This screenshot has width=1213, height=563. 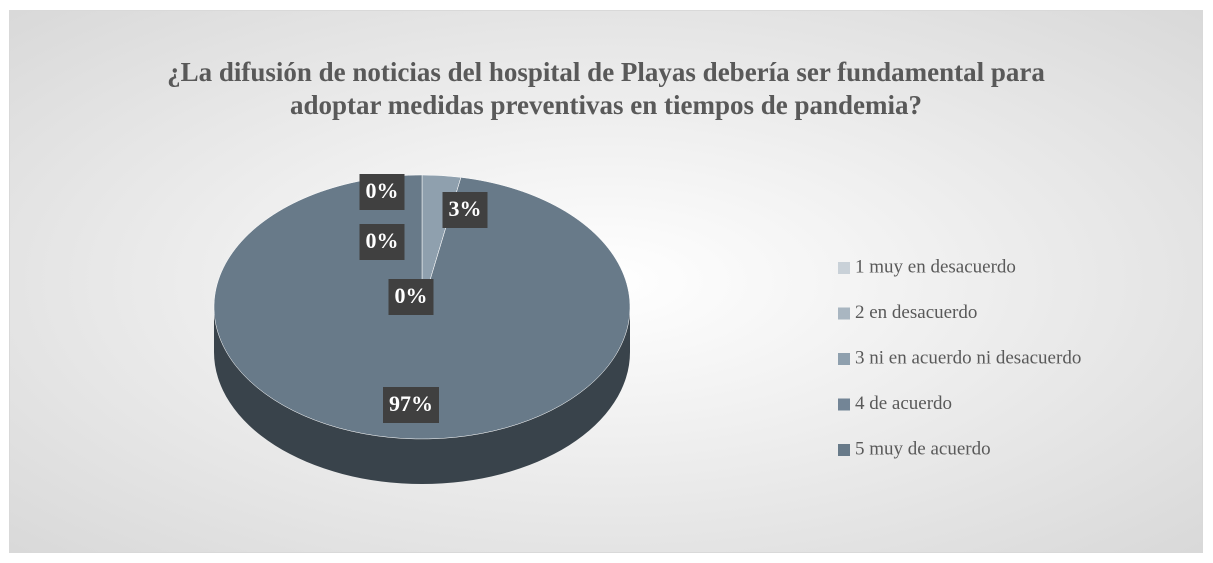 What do you see at coordinates (916, 312) in the screenshot?
I see `legend-label: 2 en desacuerdo` at bounding box center [916, 312].